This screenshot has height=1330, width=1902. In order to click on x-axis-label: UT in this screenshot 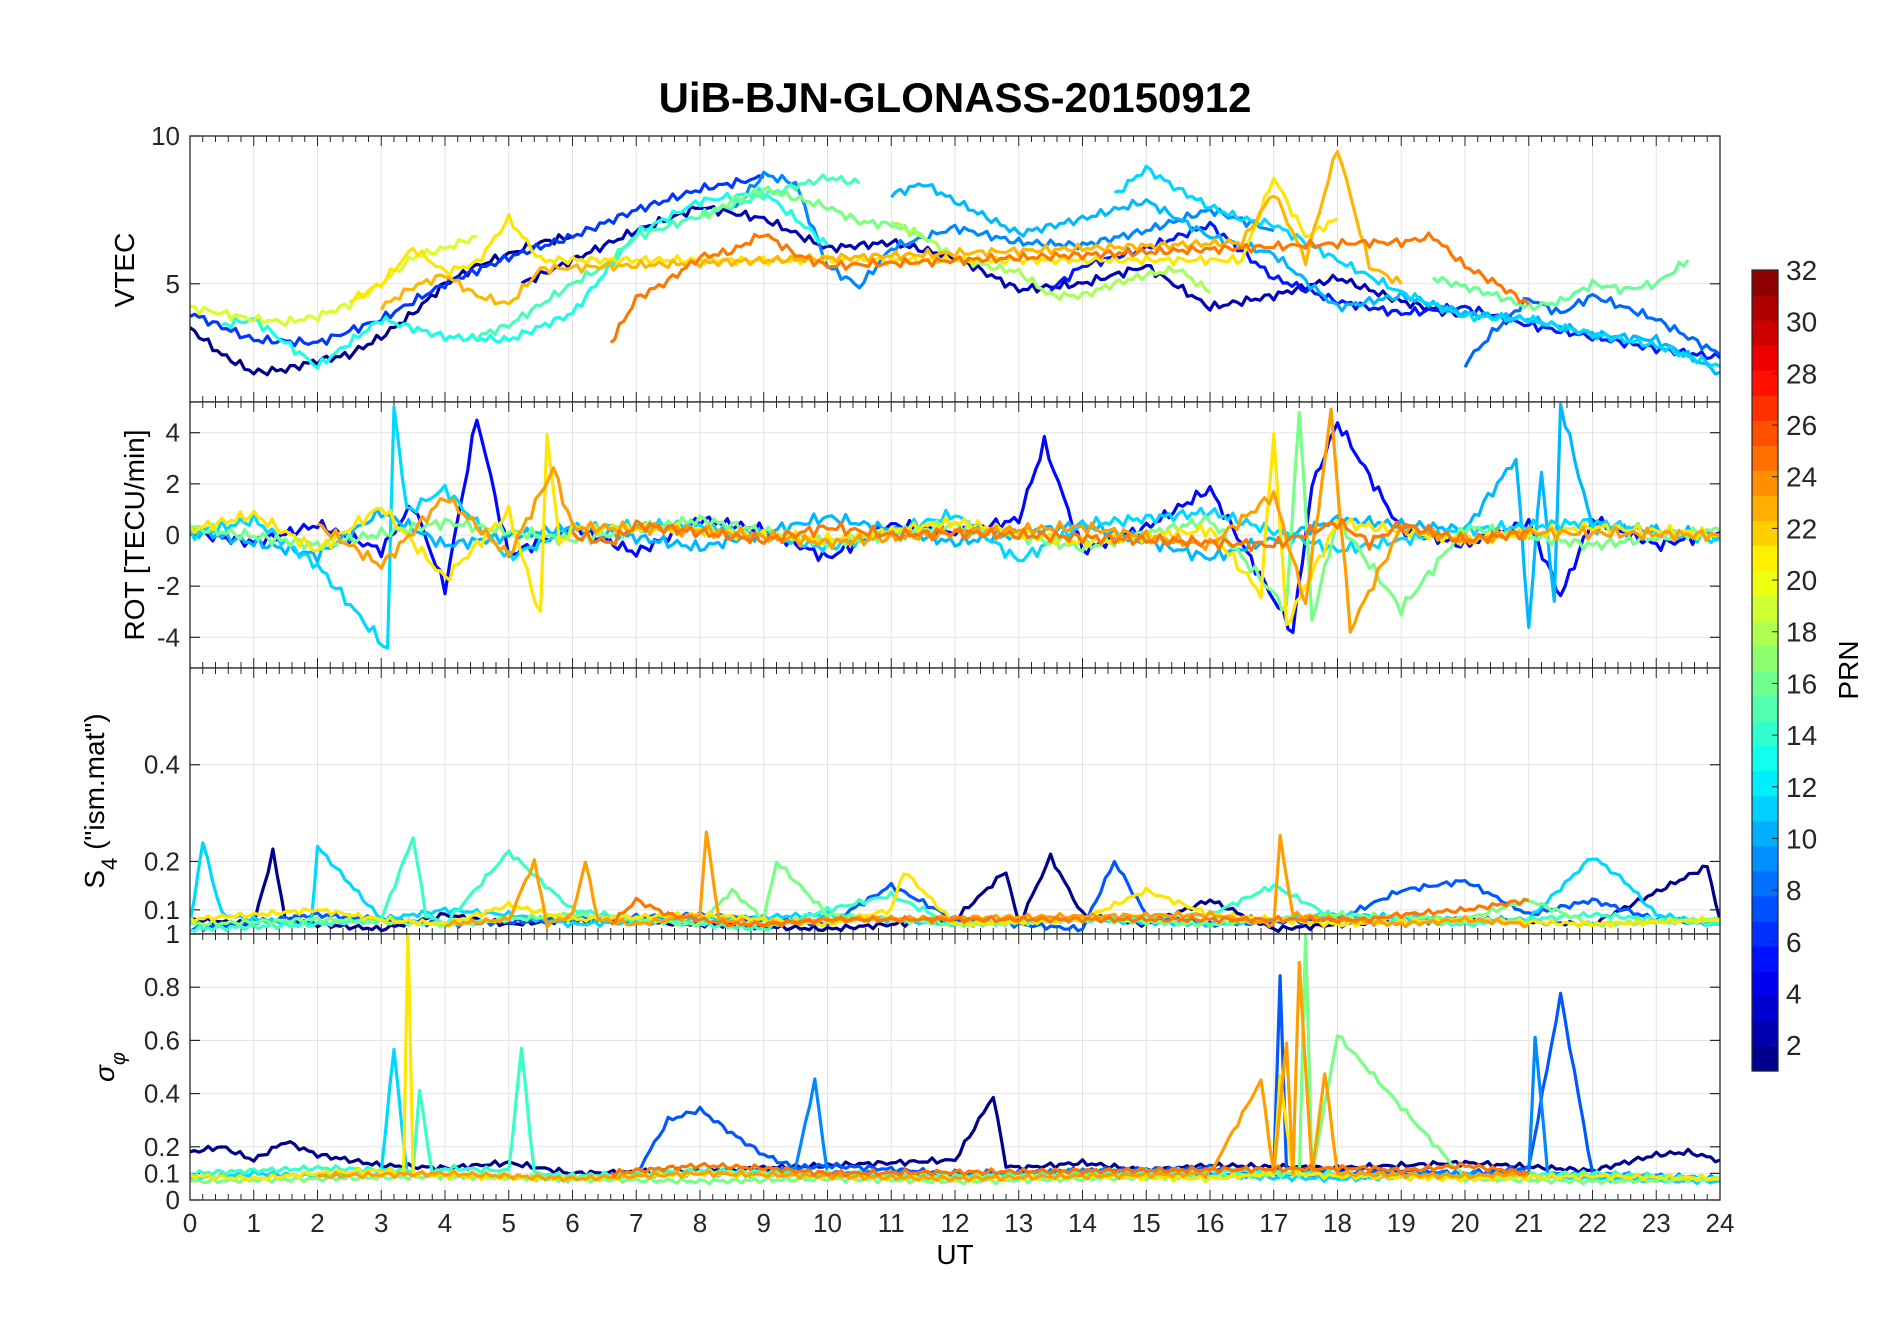, I will do `click(954, 1254)`.